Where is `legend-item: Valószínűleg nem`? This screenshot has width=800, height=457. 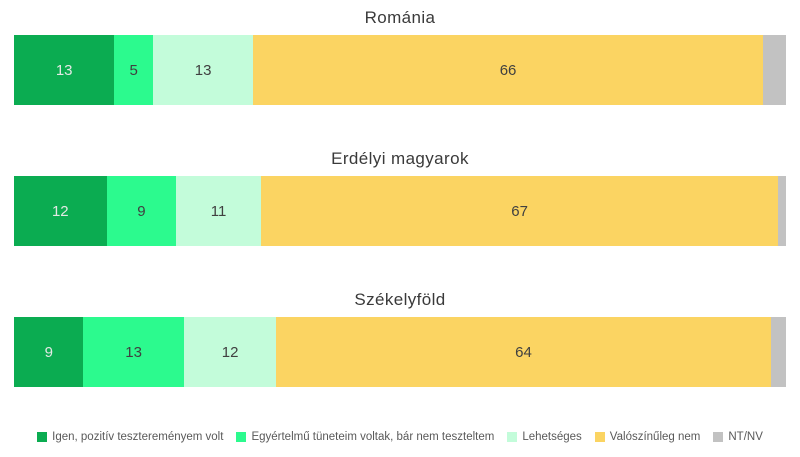 legend-item: Valószínűleg nem is located at coordinates (647, 437).